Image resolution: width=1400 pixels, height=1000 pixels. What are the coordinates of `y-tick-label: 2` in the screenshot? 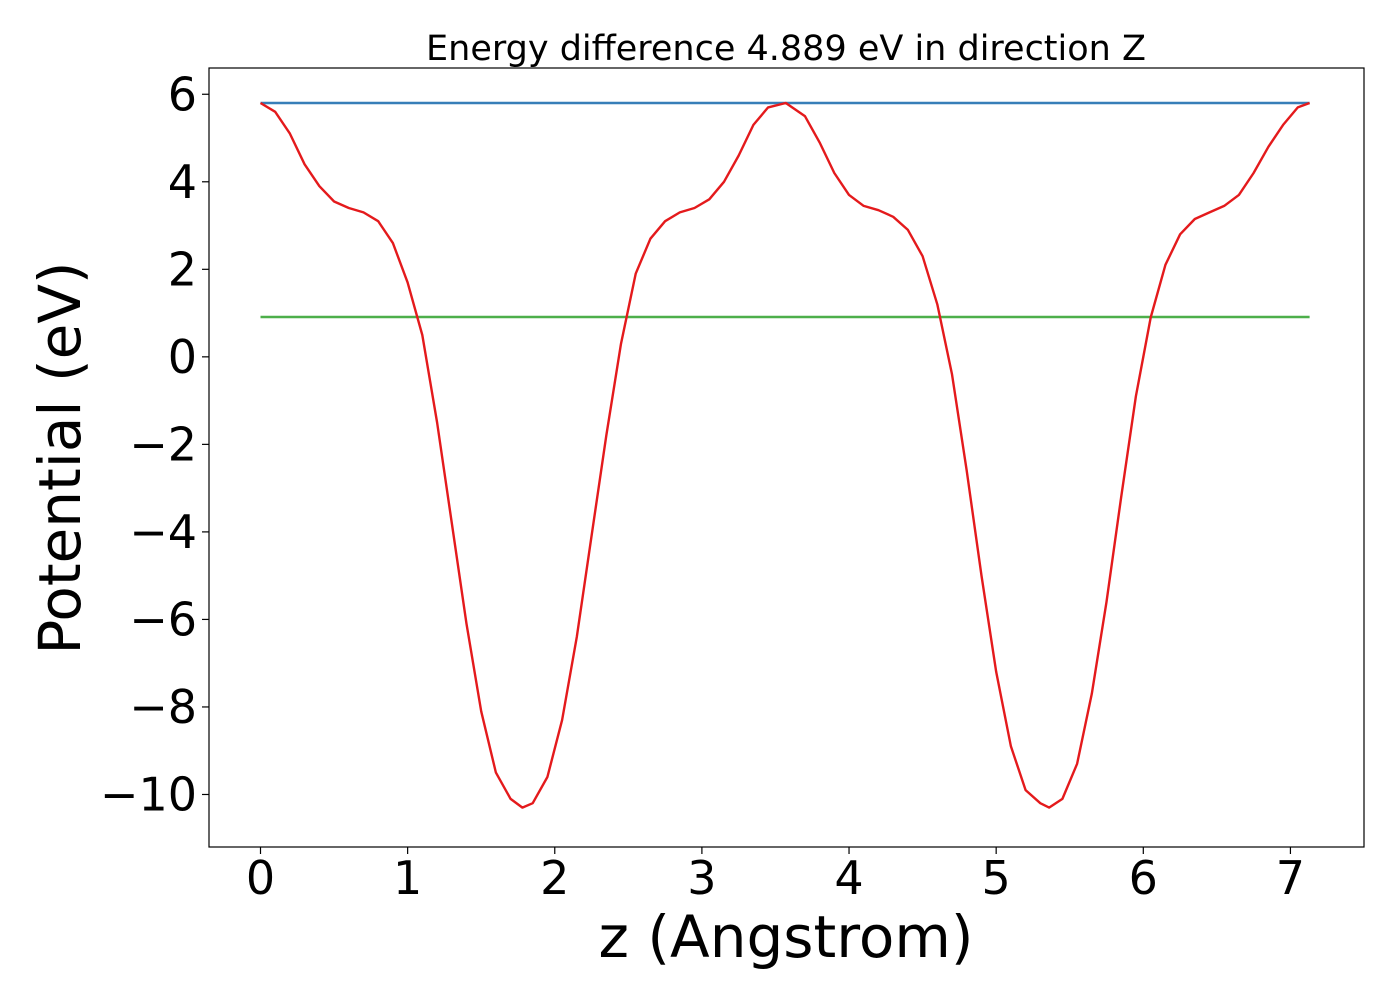 It's located at (182, 269).